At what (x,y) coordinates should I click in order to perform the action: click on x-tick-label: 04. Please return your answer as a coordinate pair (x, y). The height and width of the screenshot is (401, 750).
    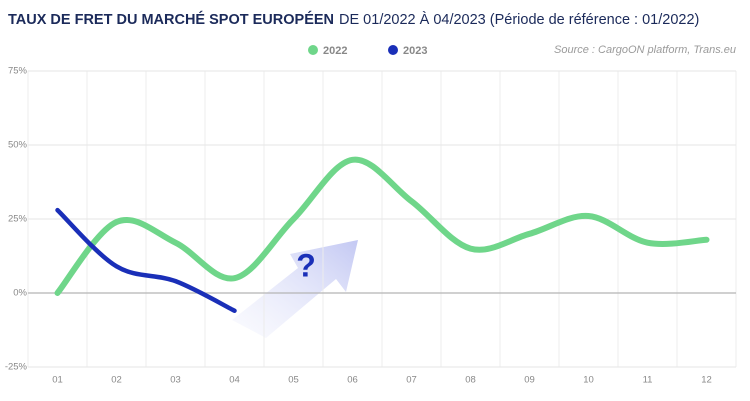
    Looking at the image, I should click on (234, 380).